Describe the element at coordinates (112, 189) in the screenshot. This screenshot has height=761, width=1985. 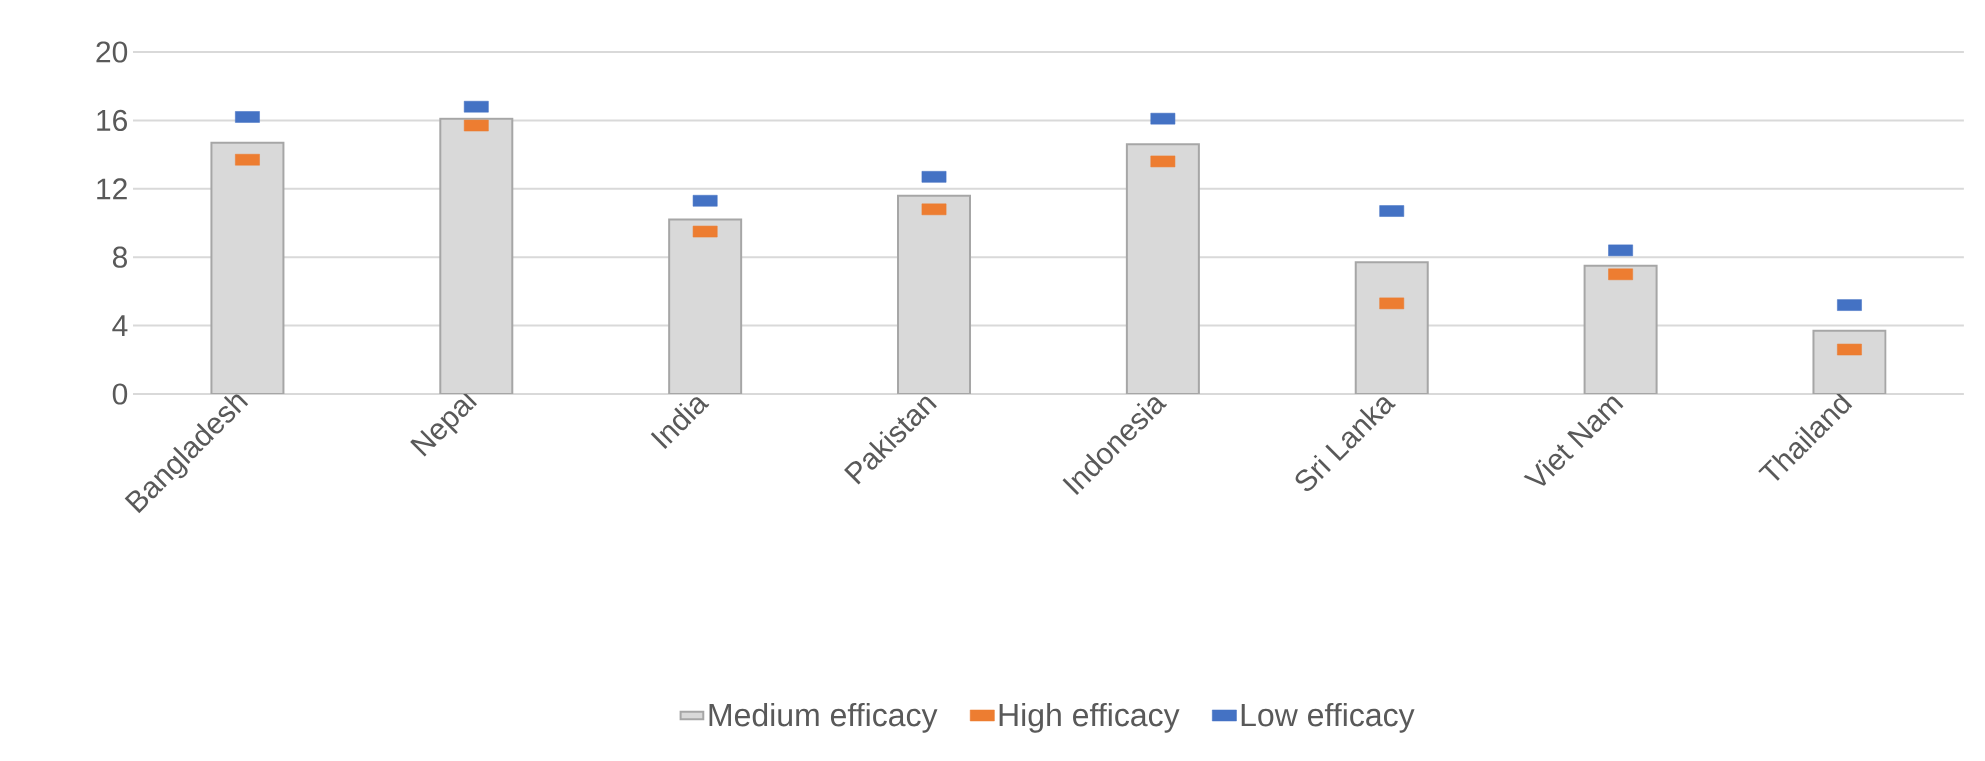
I see `y-tick-label: 12` at that location.